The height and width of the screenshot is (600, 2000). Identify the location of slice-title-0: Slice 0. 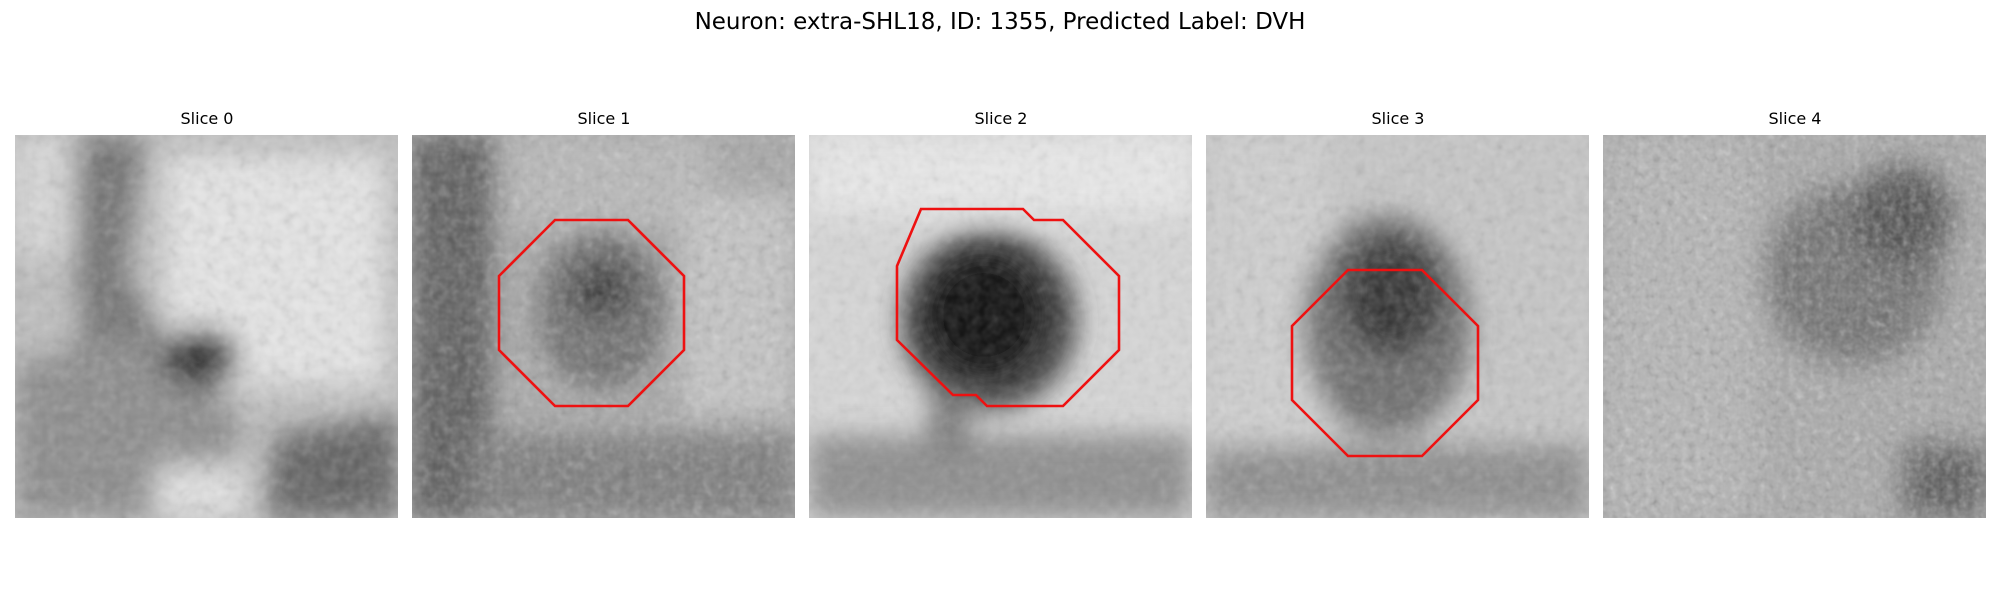
(207, 118).